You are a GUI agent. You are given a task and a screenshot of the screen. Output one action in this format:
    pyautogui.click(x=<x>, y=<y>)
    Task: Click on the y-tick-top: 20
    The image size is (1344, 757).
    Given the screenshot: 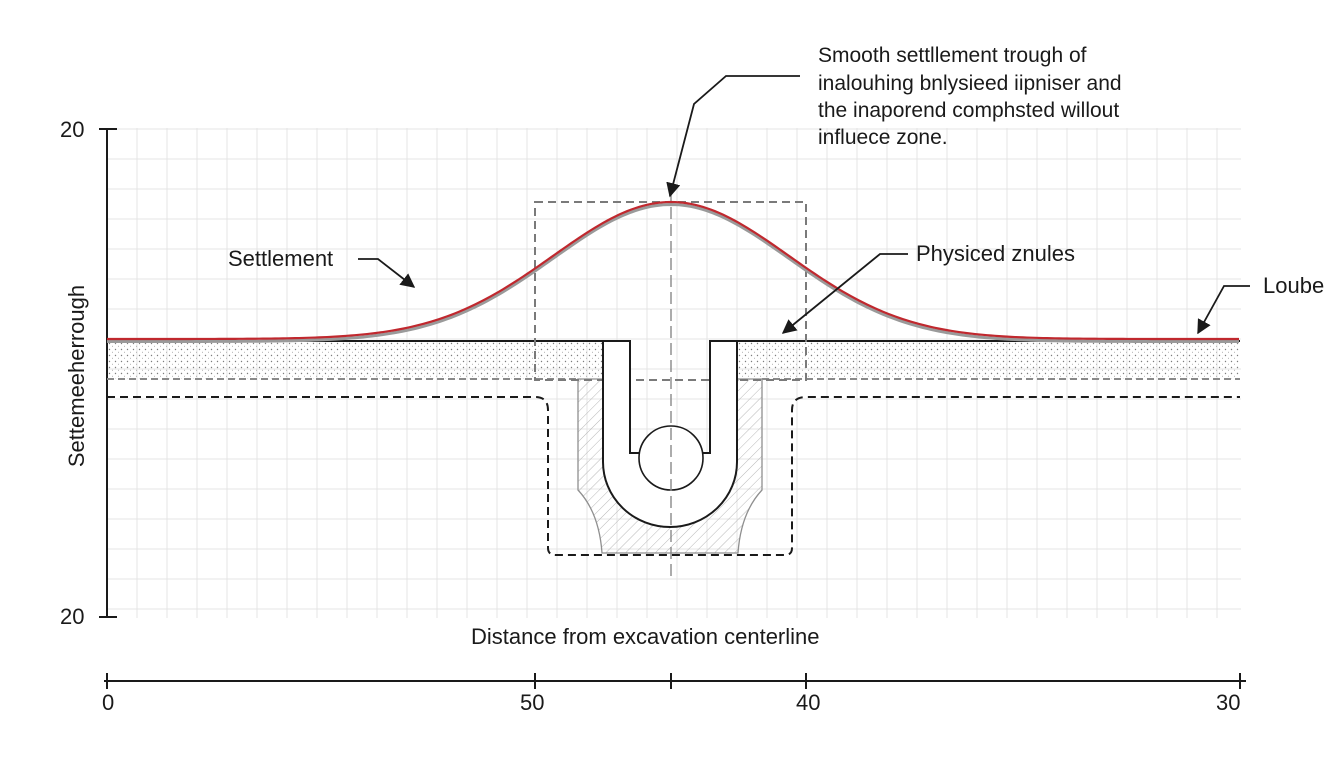 What is the action you would take?
    pyautogui.click(x=72, y=129)
    